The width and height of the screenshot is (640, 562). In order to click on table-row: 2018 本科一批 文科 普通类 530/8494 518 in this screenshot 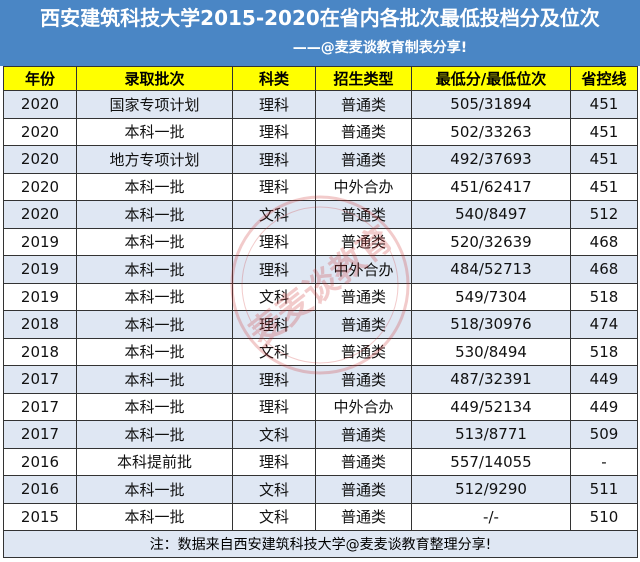, I will do `click(320, 351)`.